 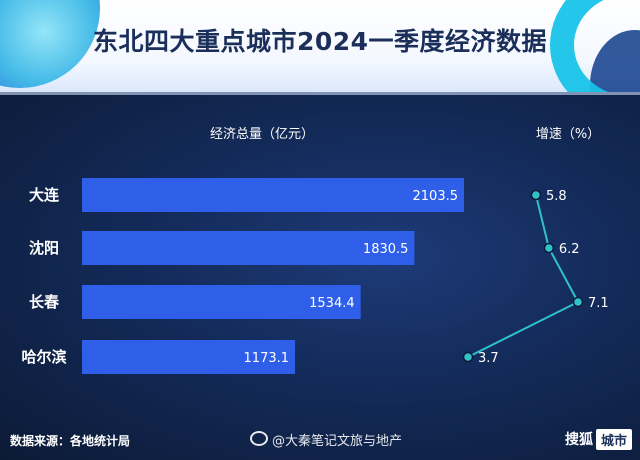 What do you see at coordinates (556, 196) in the screenshot?
I see `growth-value-label: 5.8` at bounding box center [556, 196].